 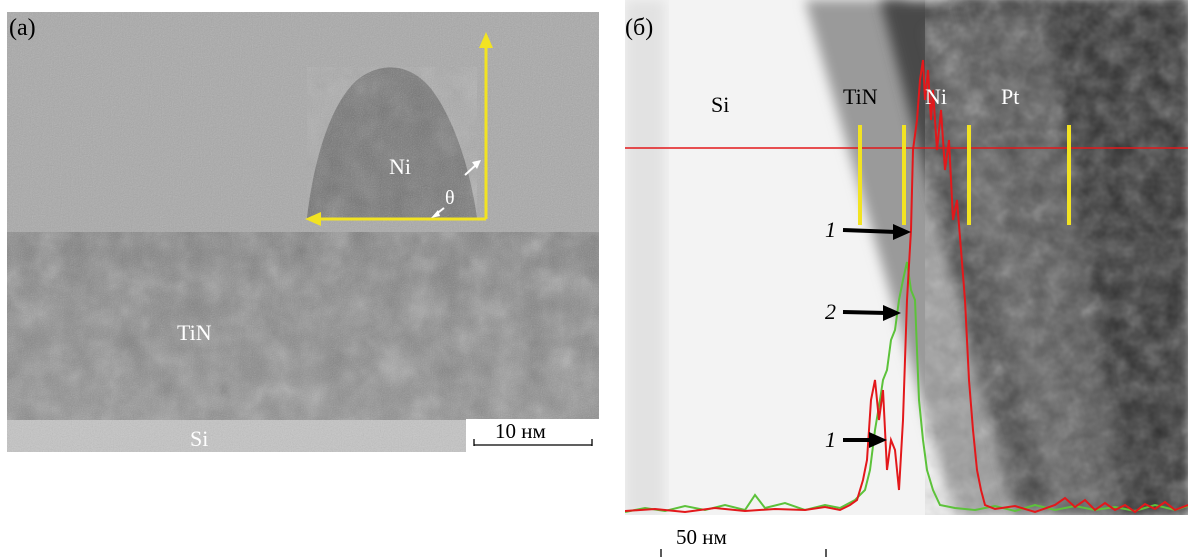 What do you see at coordinates (743, 553) in the screenshot?
I see `scale-bar-b` at bounding box center [743, 553].